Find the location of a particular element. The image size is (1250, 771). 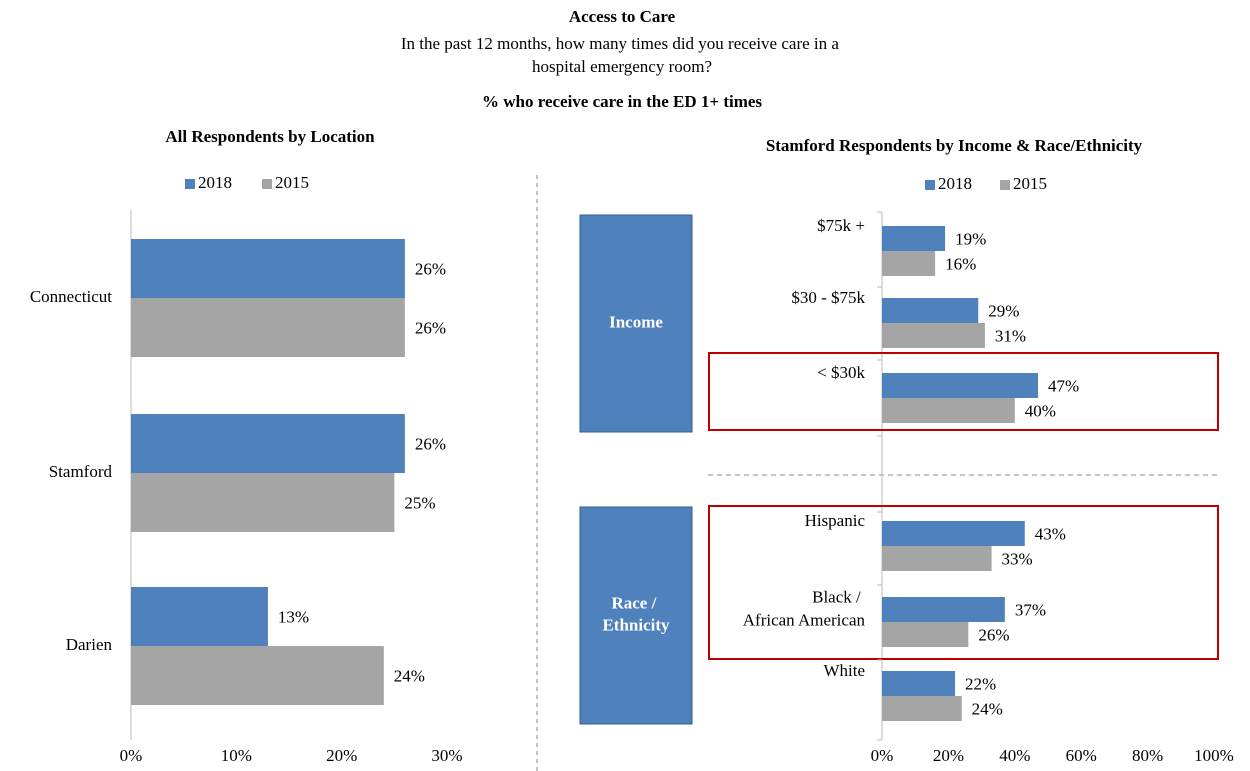

group-label: Income is located at coordinates (636, 321).